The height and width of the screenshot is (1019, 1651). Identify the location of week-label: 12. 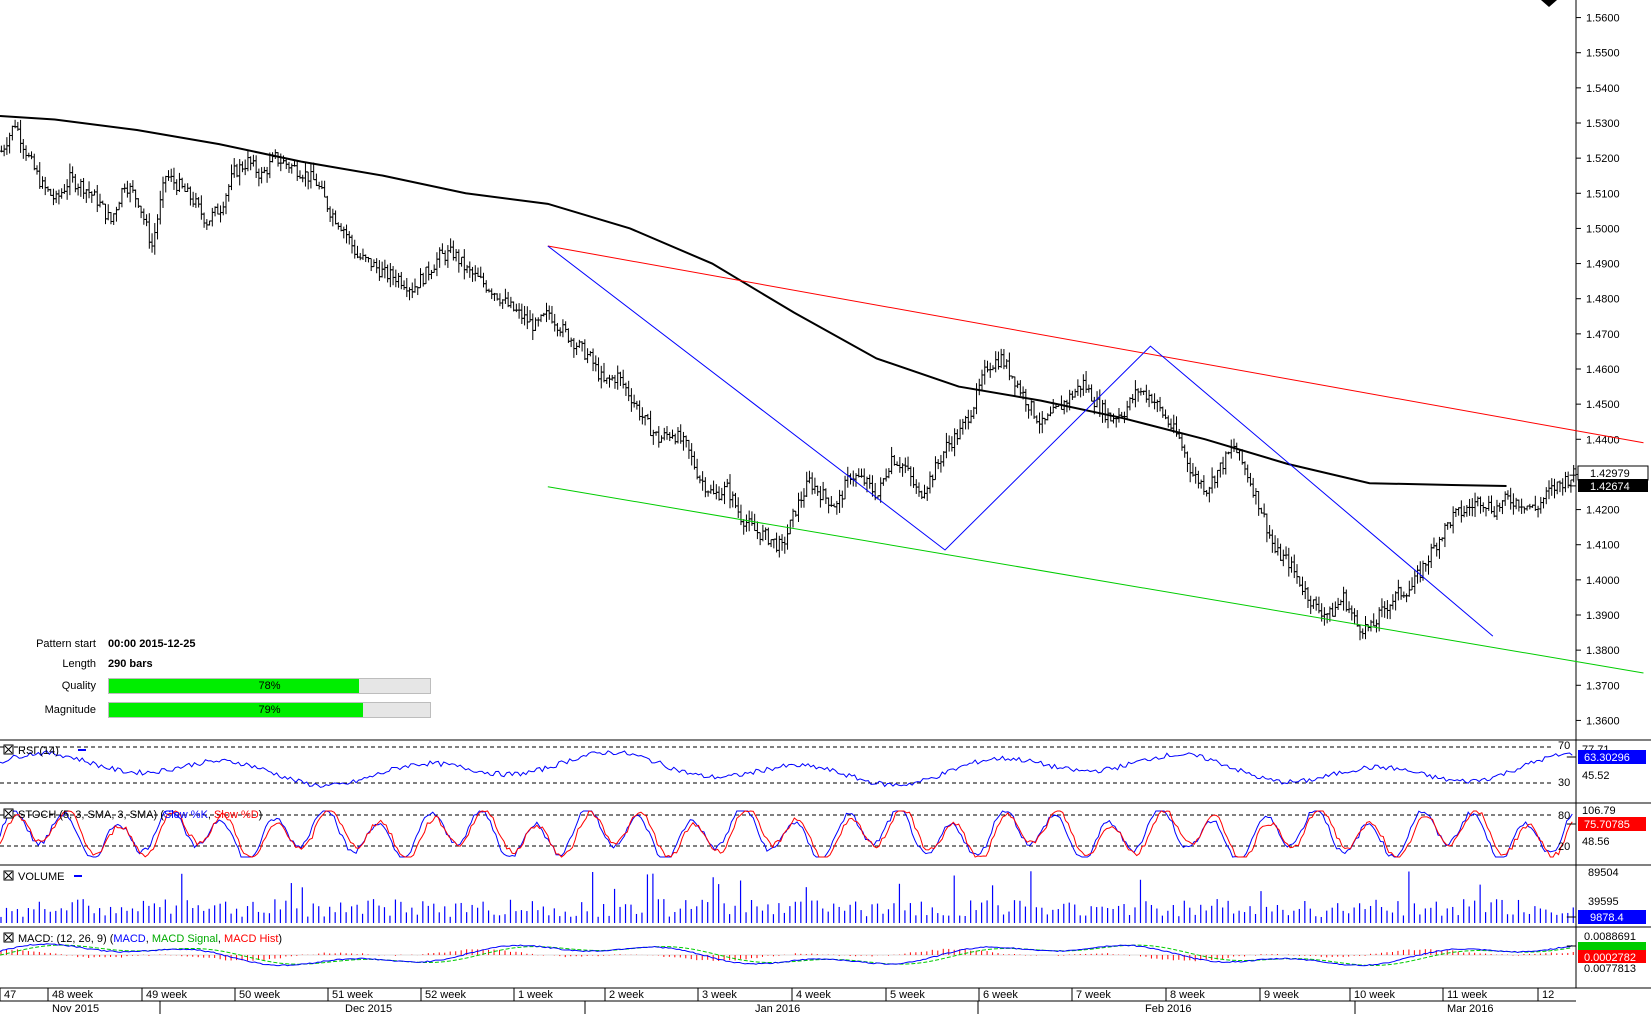
(1548, 995).